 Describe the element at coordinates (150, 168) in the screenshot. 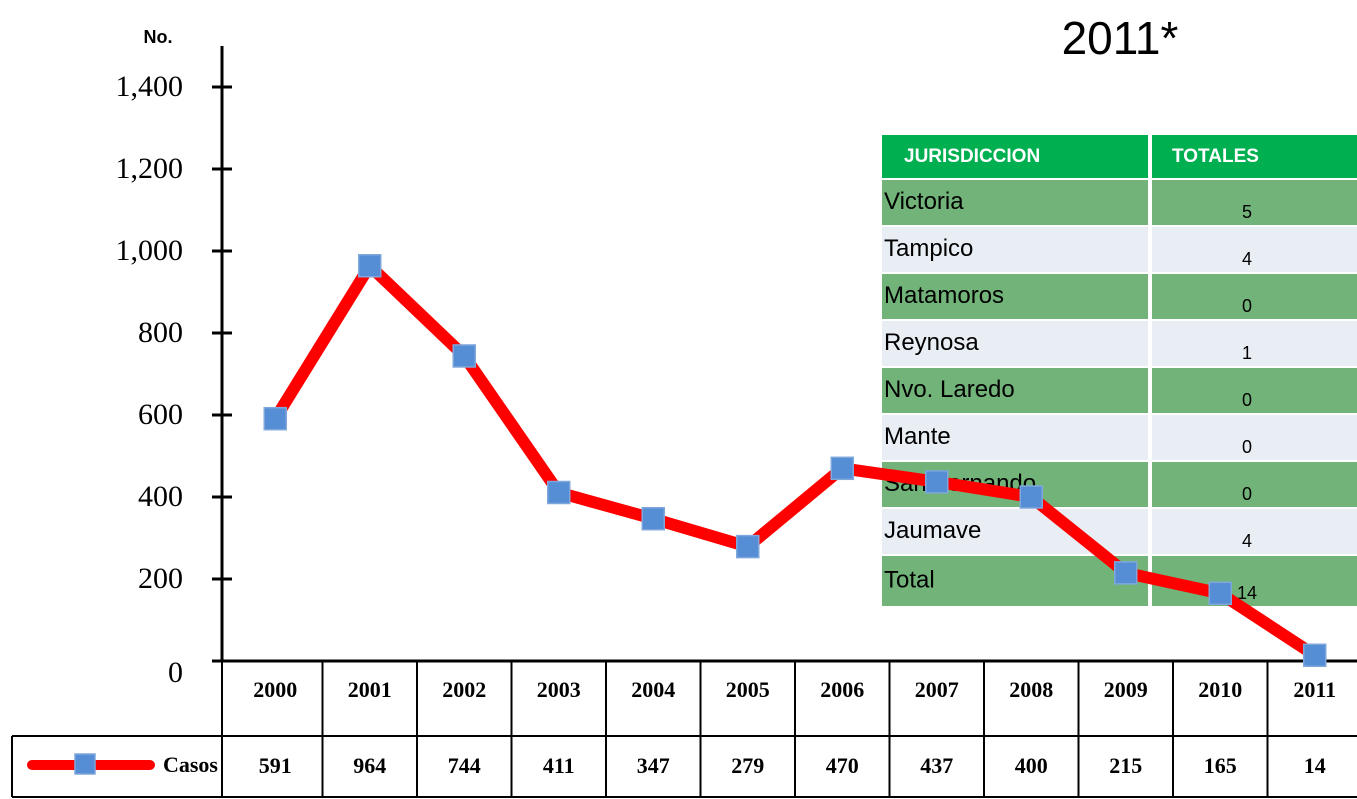

I see `y-tick-label: 1,200` at that location.